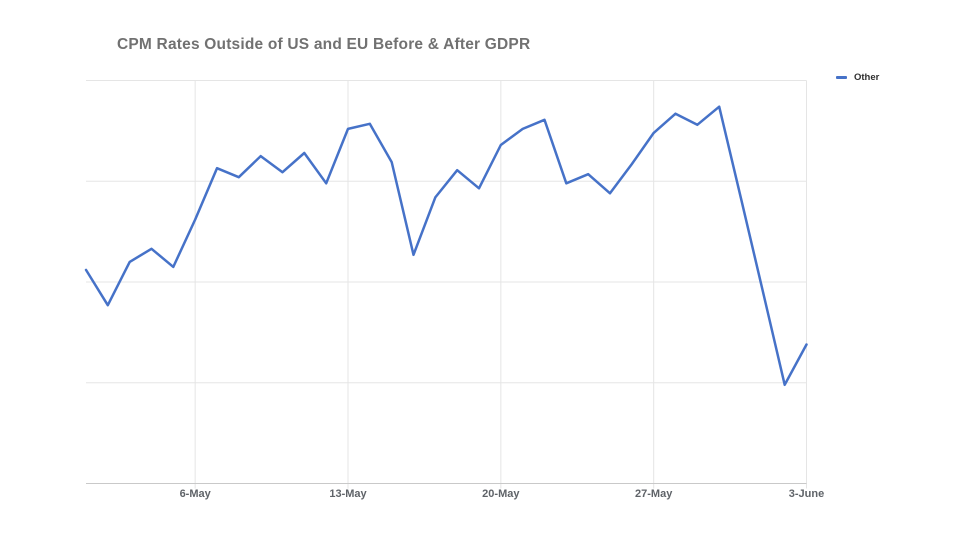  I want to click on legend-line-swatch, so click(841, 77).